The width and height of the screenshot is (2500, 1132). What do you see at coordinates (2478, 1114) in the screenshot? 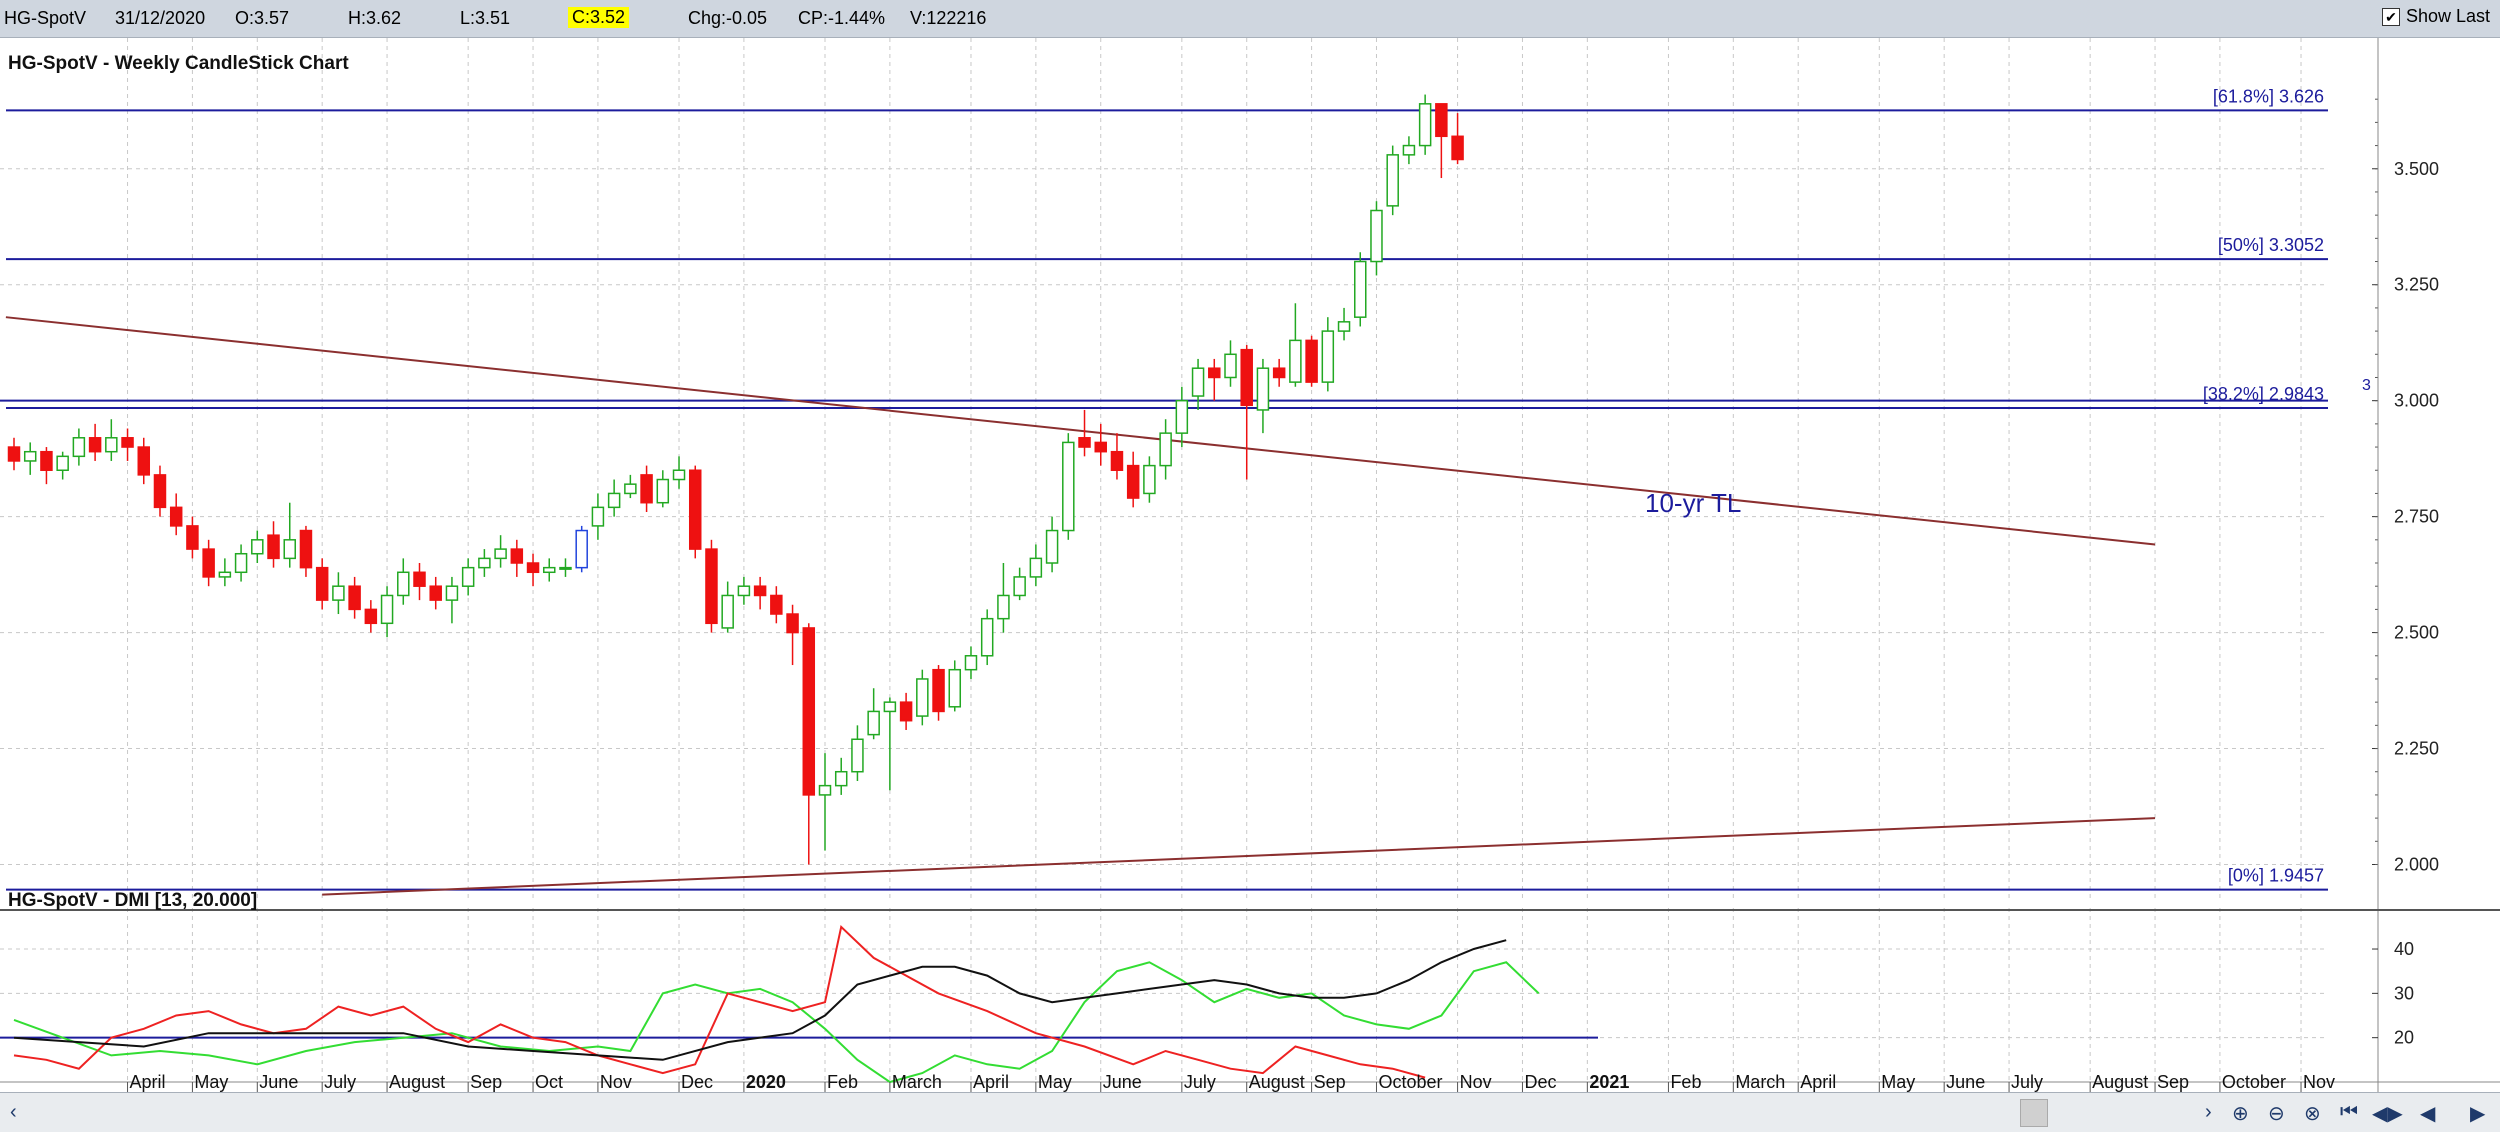
I see `forward-icon: ▶` at bounding box center [2478, 1114].